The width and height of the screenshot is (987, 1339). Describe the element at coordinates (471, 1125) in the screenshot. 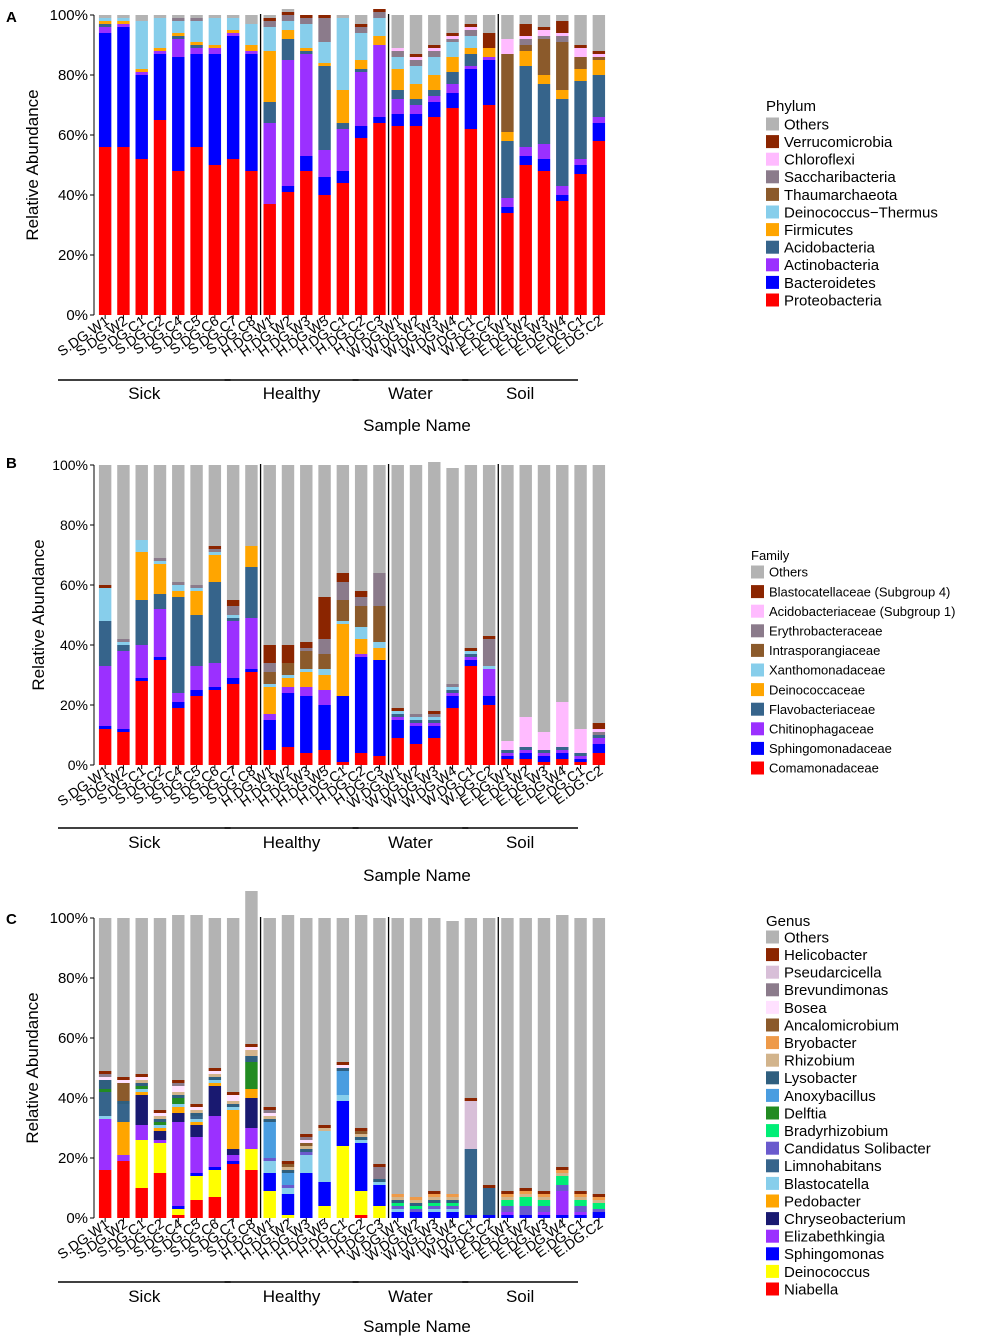

I see `bar-segment-pseudarcicella` at that location.